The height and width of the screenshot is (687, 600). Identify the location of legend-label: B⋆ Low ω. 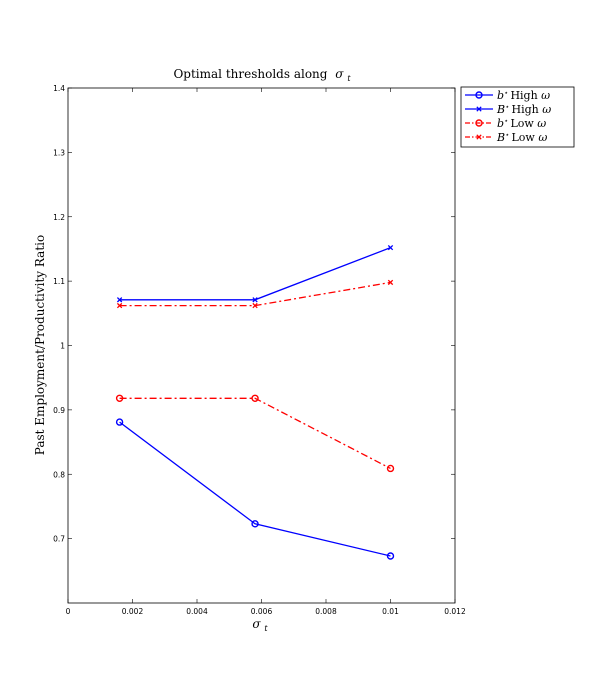
(521, 137).